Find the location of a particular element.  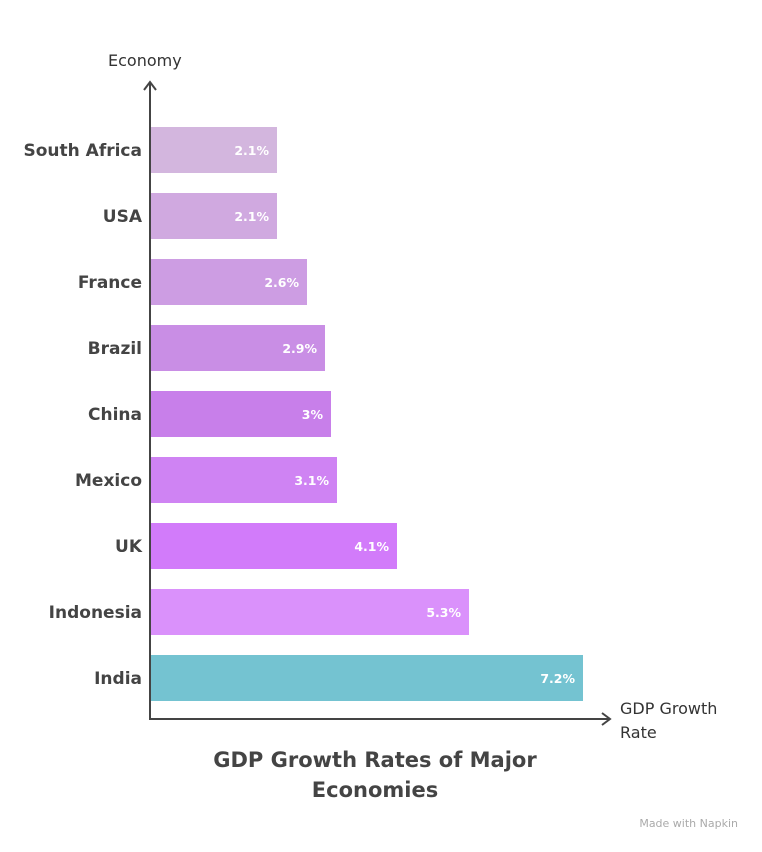

category-label: Indonesia is located at coordinates (95, 613).